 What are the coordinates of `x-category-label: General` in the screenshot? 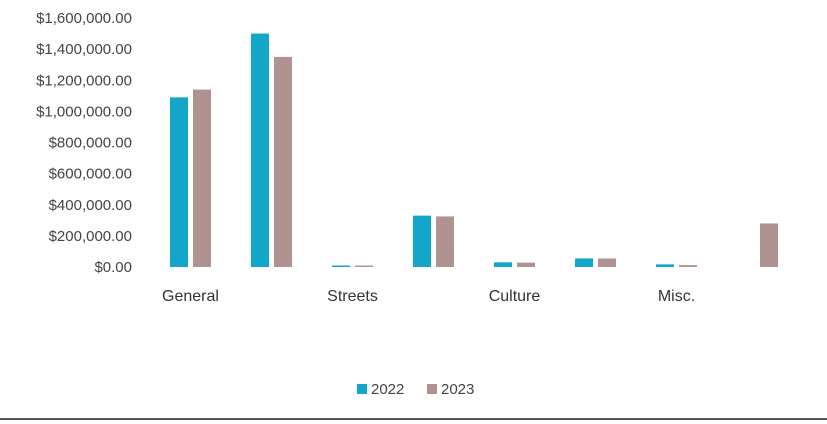 It's located at (190, 296).